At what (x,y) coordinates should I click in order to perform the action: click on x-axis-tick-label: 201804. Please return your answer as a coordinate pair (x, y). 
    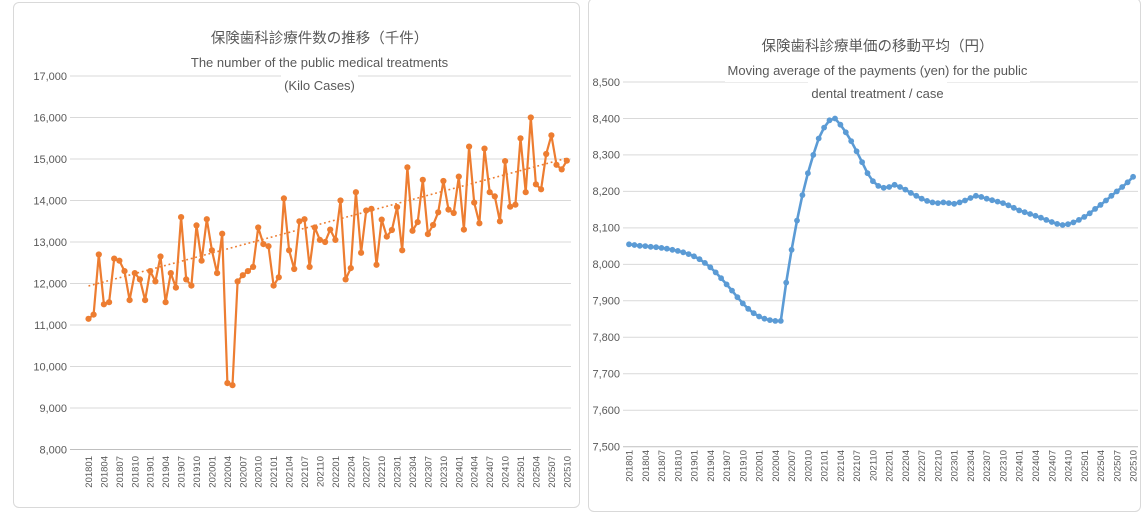
    Looking at the image, I should click on (646, 466).